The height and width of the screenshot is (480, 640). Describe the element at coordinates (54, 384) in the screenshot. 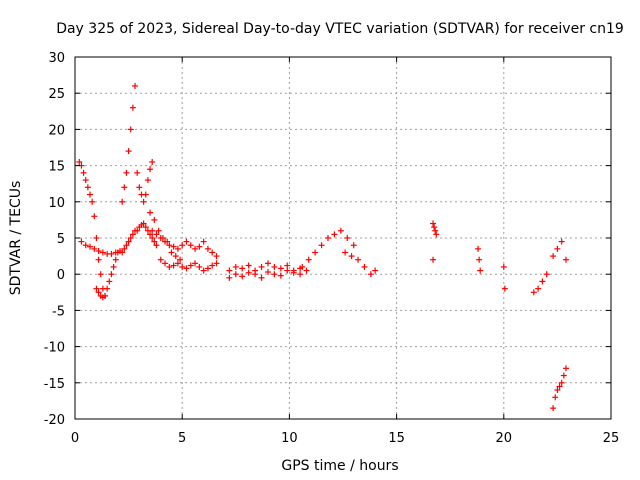

I see `y-tick-label: -15` at that location.